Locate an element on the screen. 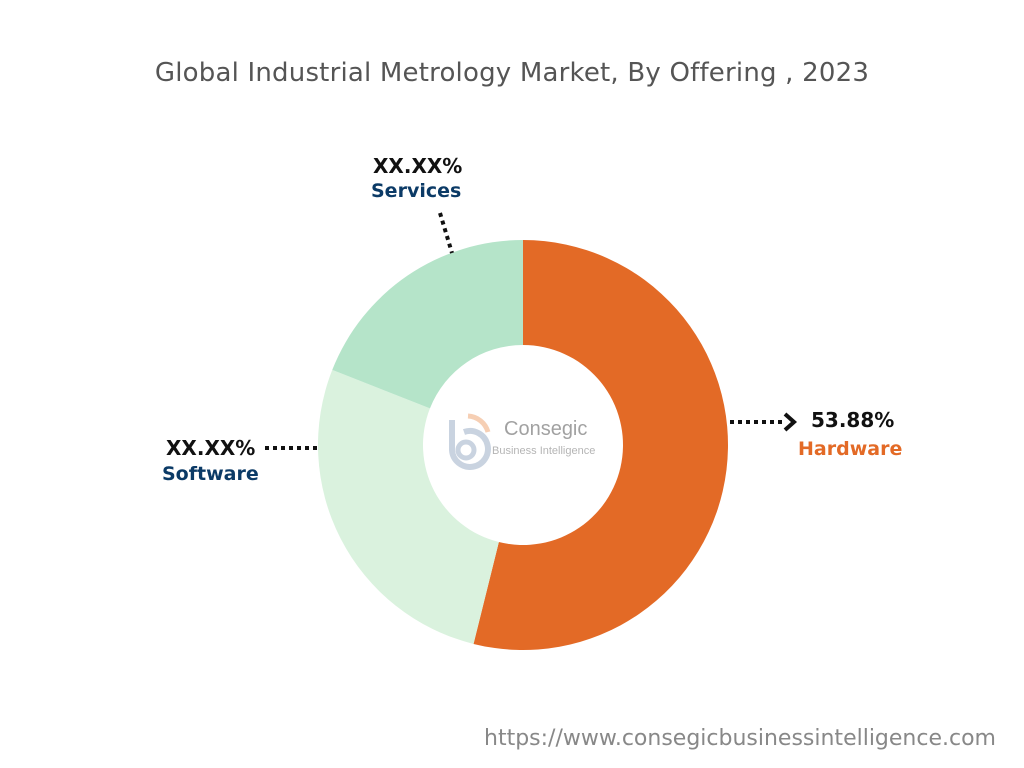 Image resolution: width=1024 pixels, height=768 pixels. watermark-line1: Consegic is located at coordinates (546, 429).